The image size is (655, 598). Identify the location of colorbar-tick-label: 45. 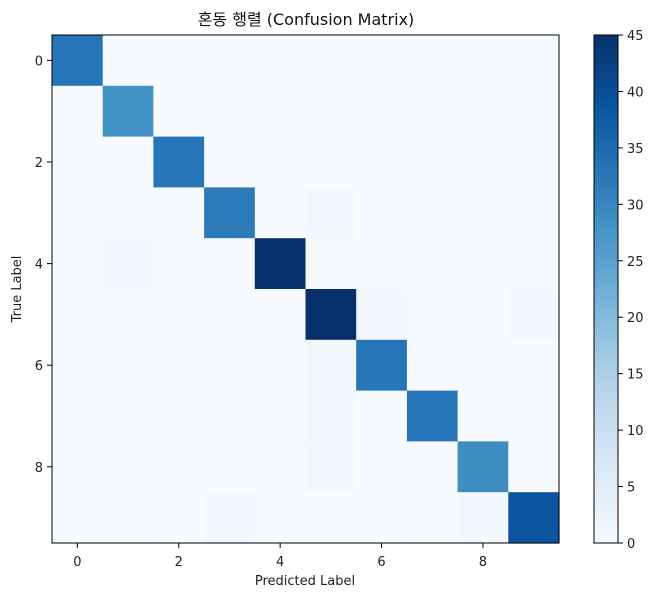
(635, 36).